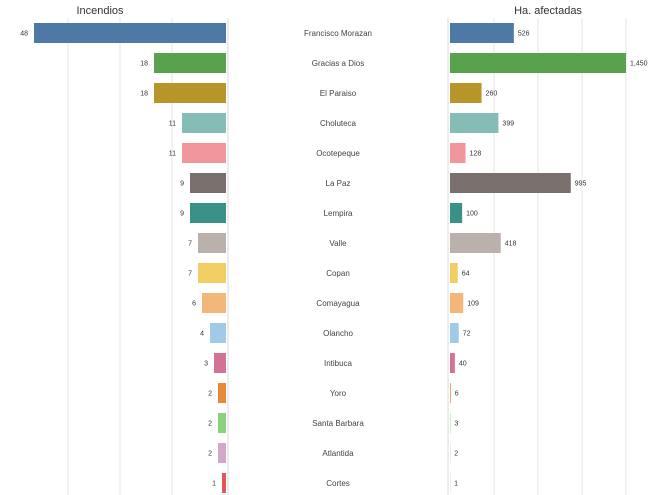  What do you see at coordinates (457, 394) in the screenshot?
I see `right-value-label-12: 6` at bounding box center [457, 394].